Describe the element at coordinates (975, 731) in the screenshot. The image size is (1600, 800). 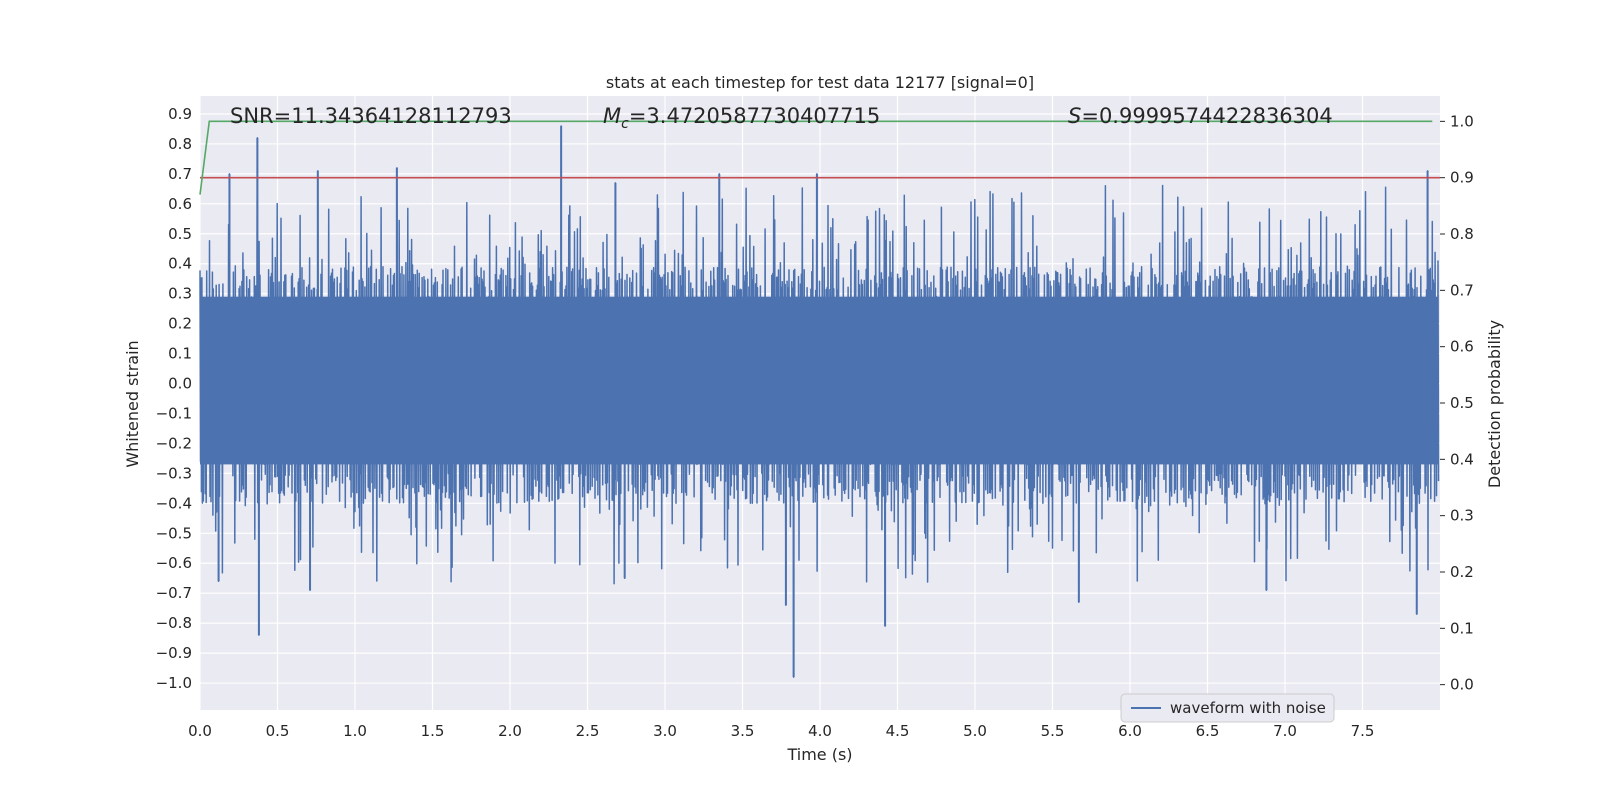
I see `x-tick-label: 5.0` at that location.